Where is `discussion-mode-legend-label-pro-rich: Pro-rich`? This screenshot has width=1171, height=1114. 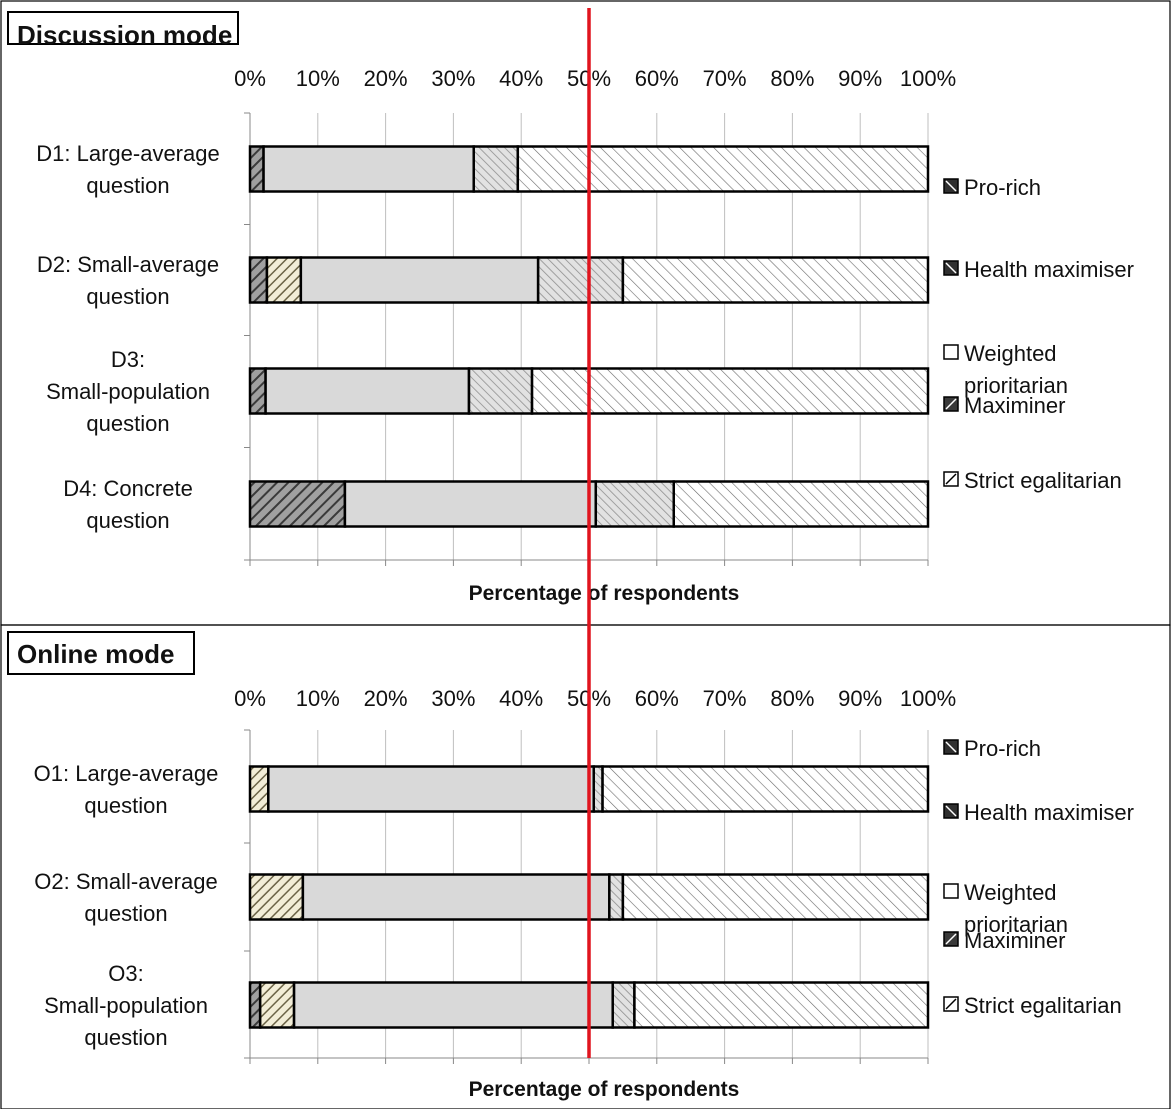
discussion-mode-legend-label-pro-rich: Pro-rich is located at coordinates (1002, 187).